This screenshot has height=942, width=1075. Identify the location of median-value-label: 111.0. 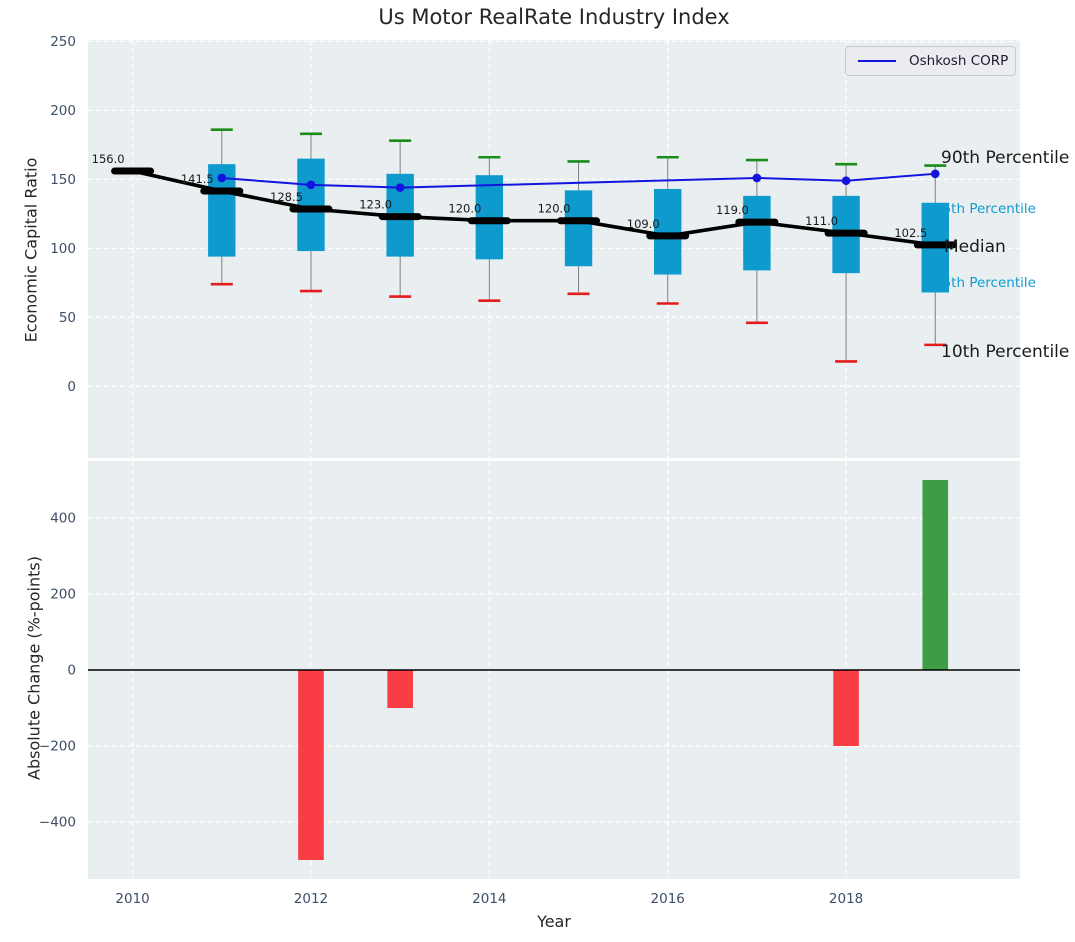
(821, 221).